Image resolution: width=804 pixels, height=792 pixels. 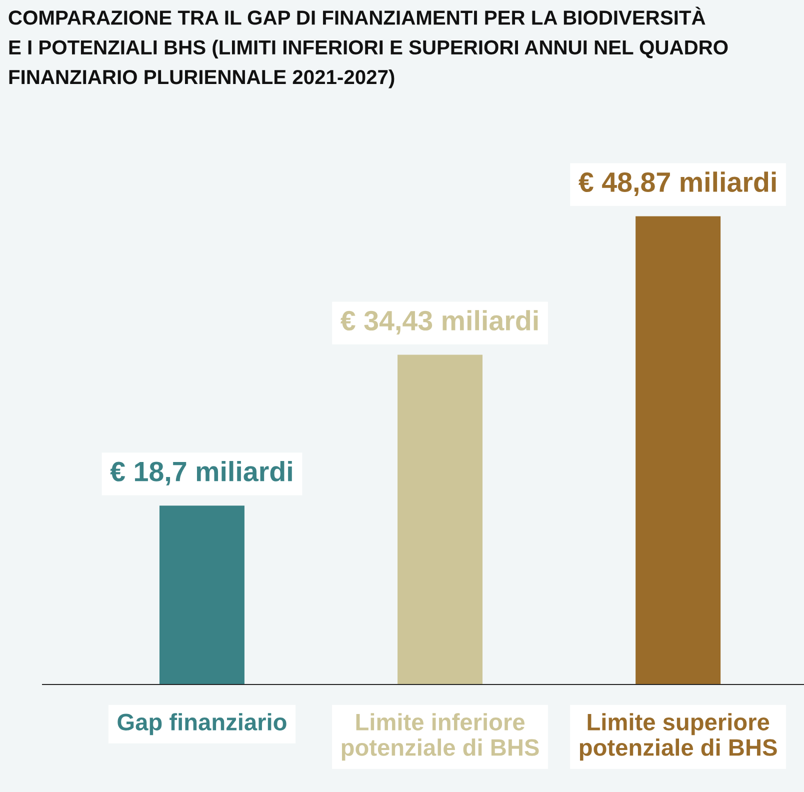 What do you see at coordinates (677, 184) in the screenshot?
I see `data-label: € 48,87 miliardi` at bounding box center [677, 184].